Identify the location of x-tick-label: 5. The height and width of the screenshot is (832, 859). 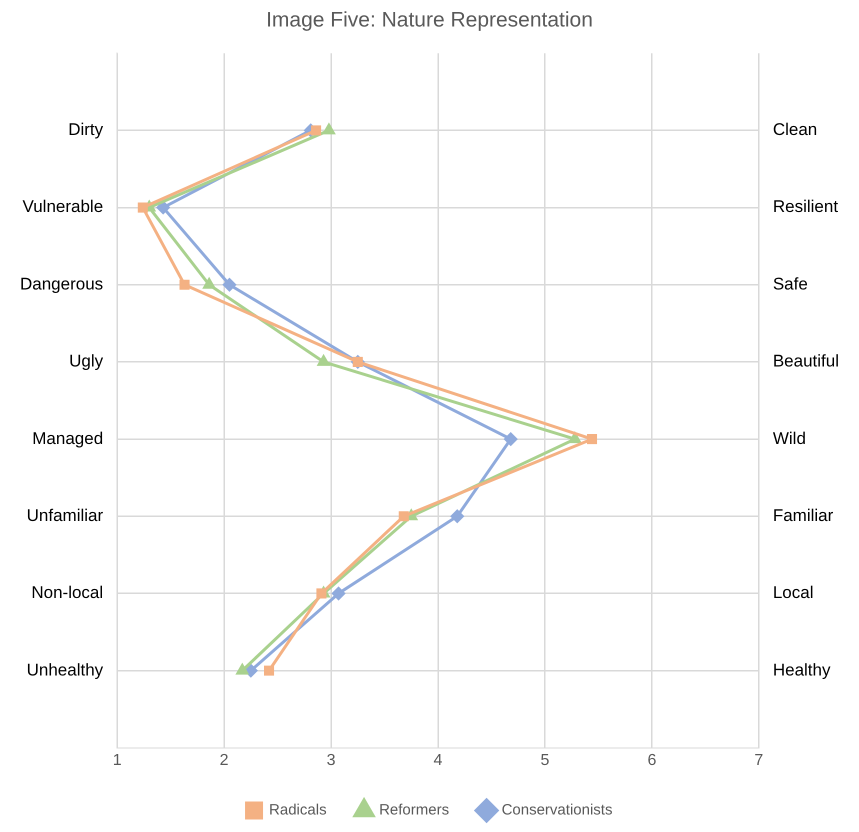
(545, 760).